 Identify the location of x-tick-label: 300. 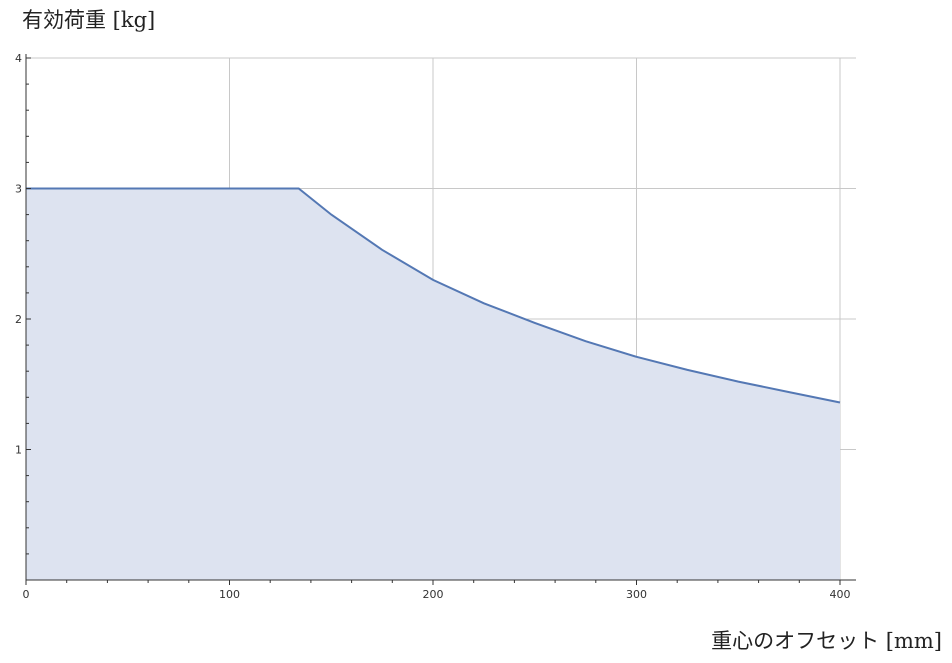
(636, 594).